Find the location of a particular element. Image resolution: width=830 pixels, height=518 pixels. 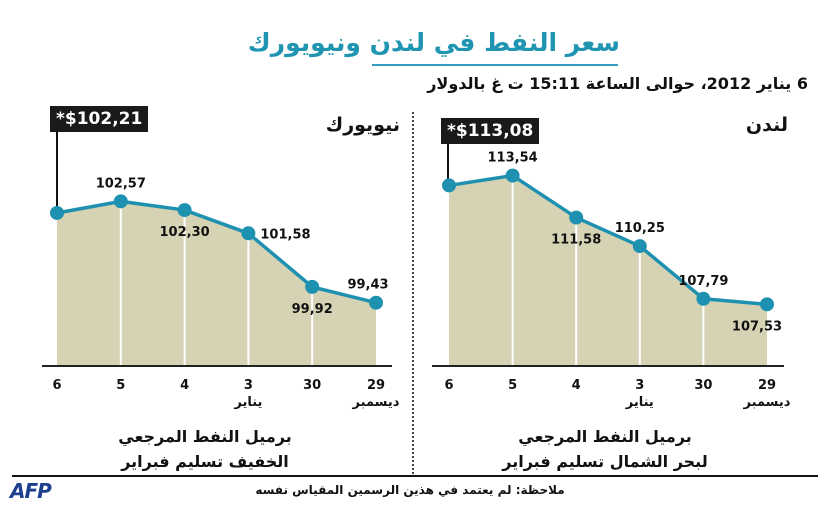

callout-leader-london is located at coordinates (448, 165).